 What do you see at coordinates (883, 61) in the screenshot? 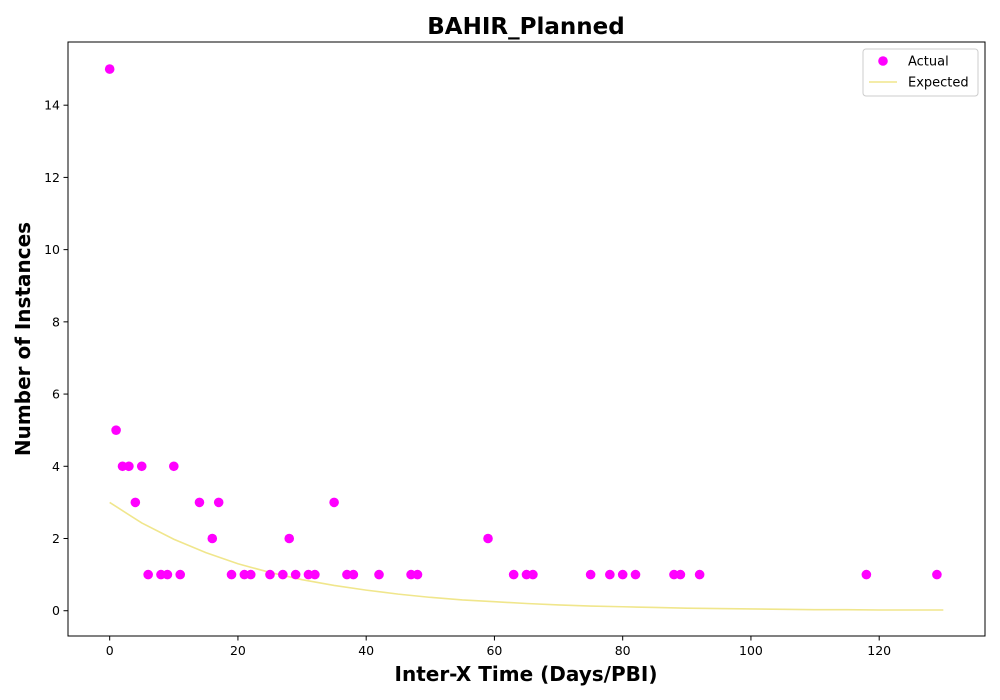
I see `legend-actual-marker` at bounding box center [883, 61].